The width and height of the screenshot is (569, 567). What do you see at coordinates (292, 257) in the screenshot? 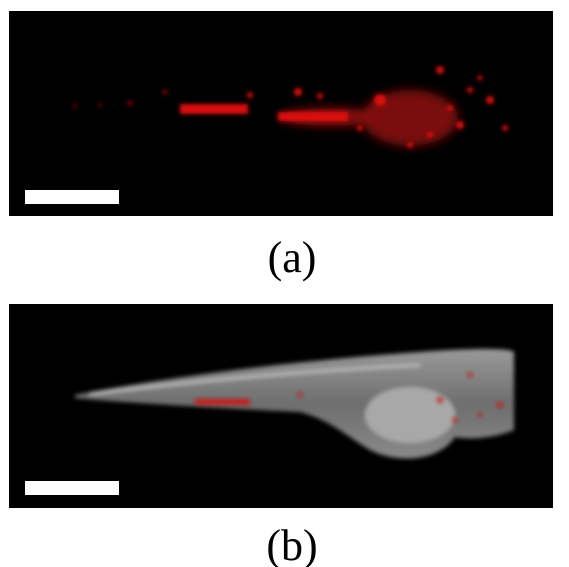
I see `panel-label: (a)` at bounding box center [292, 257].